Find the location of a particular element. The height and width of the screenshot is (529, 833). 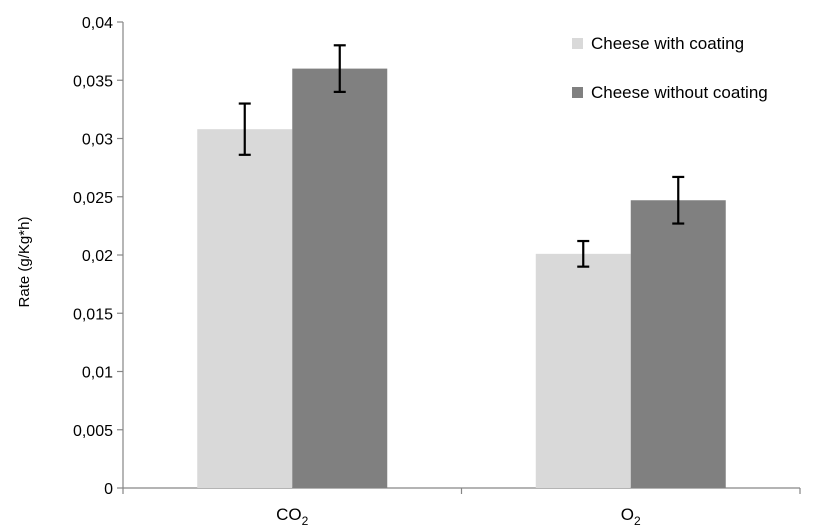

y-tick-label: 0,025 is located at coordinates (93, 198).